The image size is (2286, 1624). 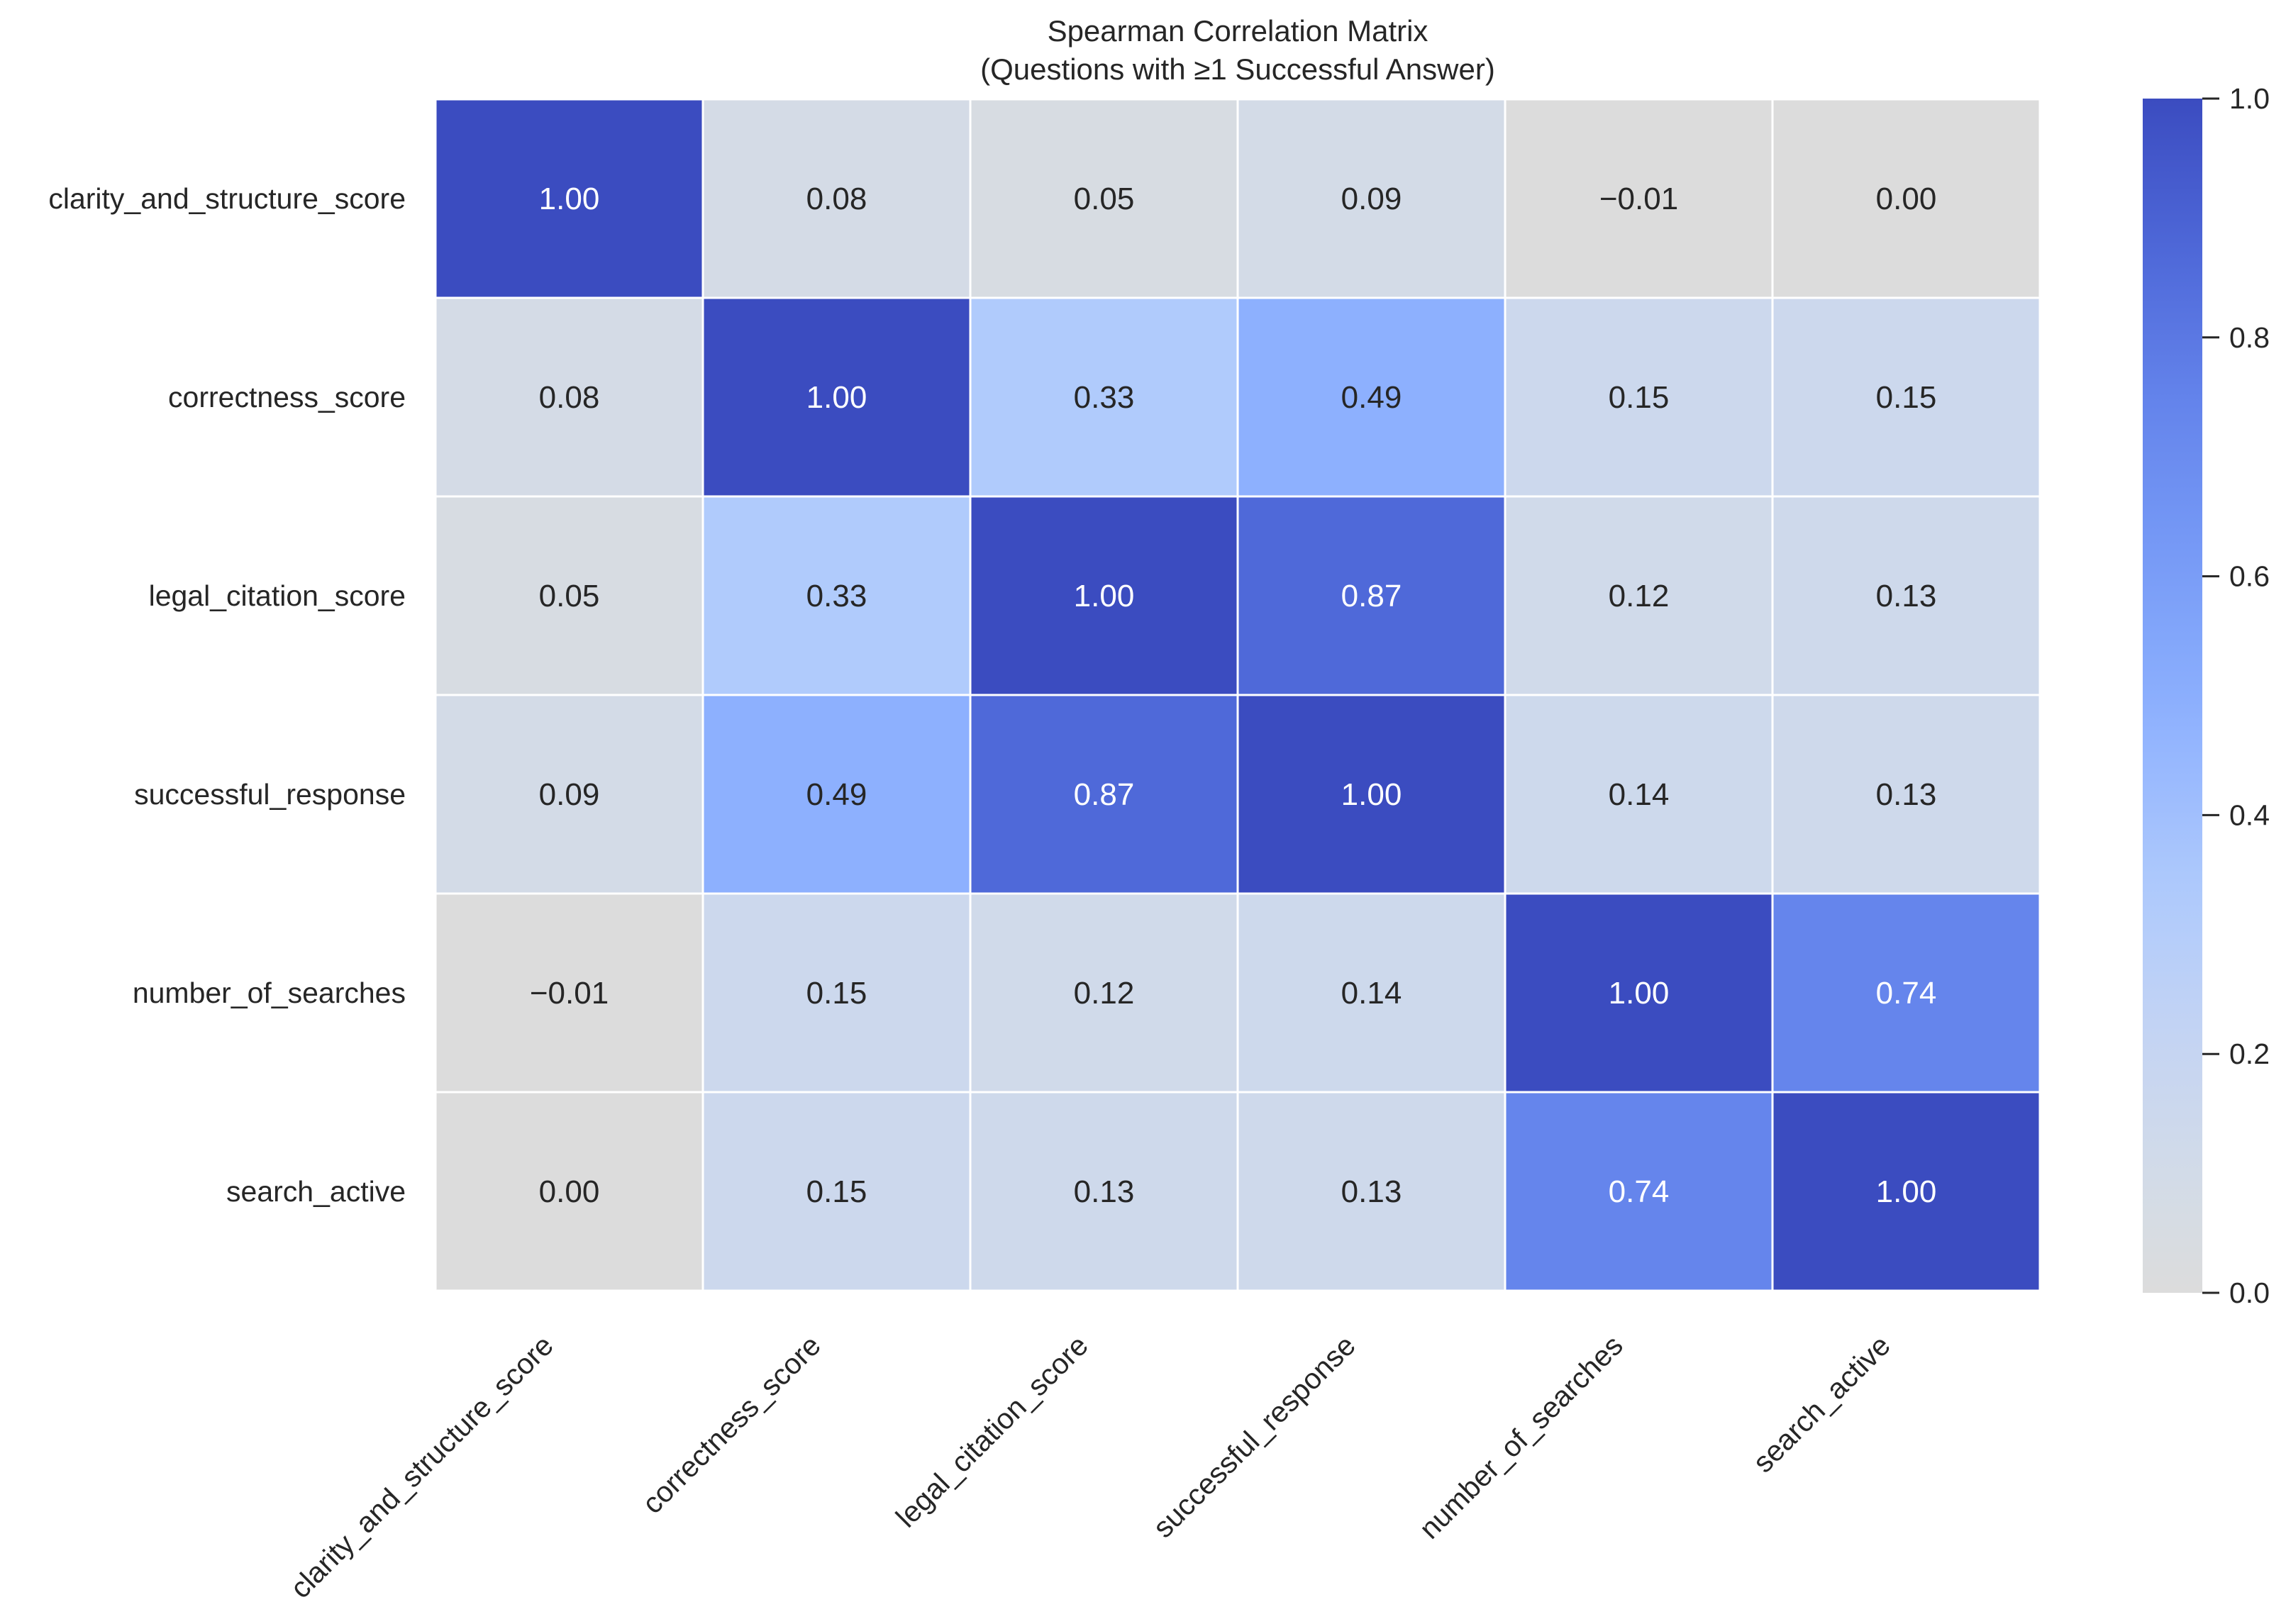 What do you see at coordinates (991, 1432) in the screenshot?
I see `column-label: legal_citation_score` at bounding box center [991, 1432].